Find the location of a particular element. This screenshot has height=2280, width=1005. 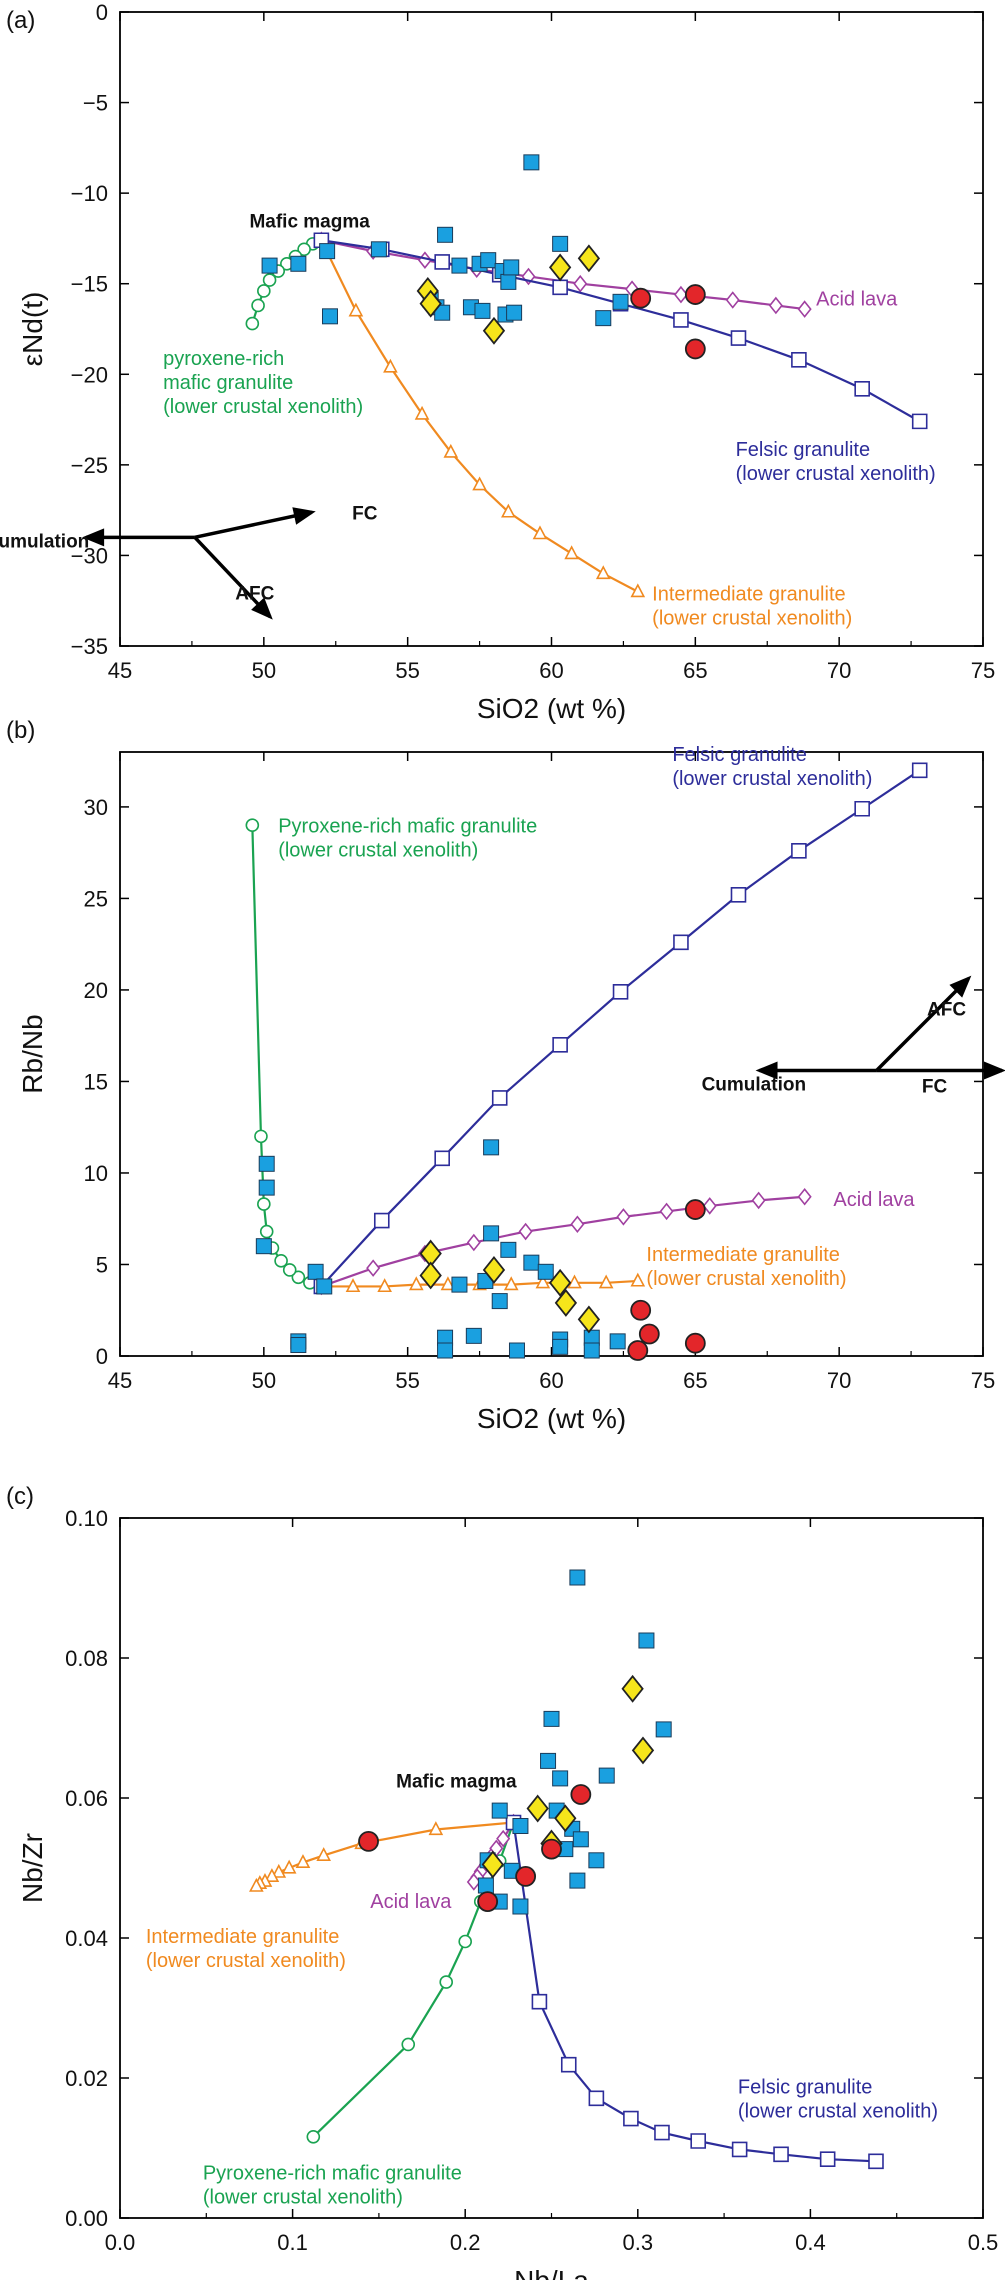

annotation-line: Intermediate granulite is located at coordinates (742, 1255).